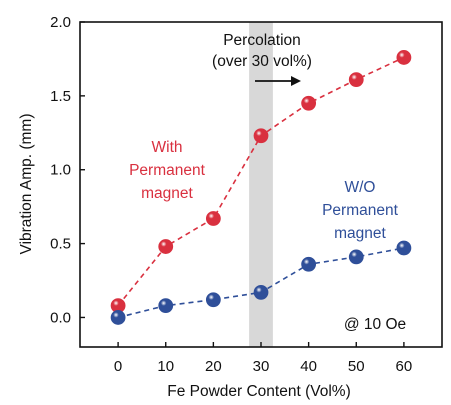 The image size is (451, 405). I want to click on without-magnet-label-line3: magnet, so click(360, 233).